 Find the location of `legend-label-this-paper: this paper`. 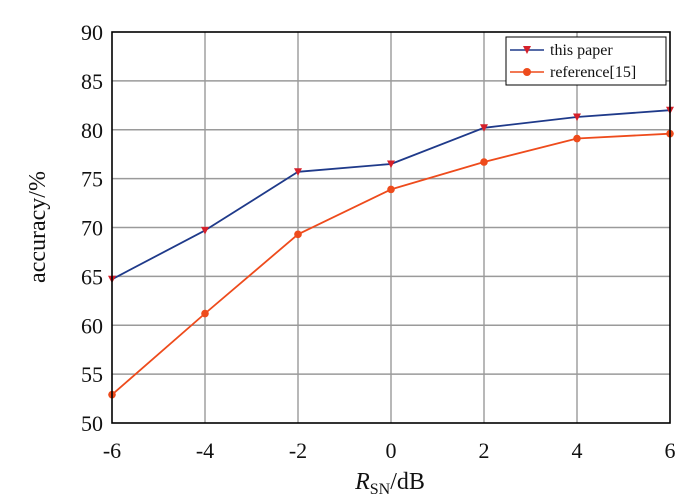

legend-label-this-paper: this paper is located at coordinates (581, 50).